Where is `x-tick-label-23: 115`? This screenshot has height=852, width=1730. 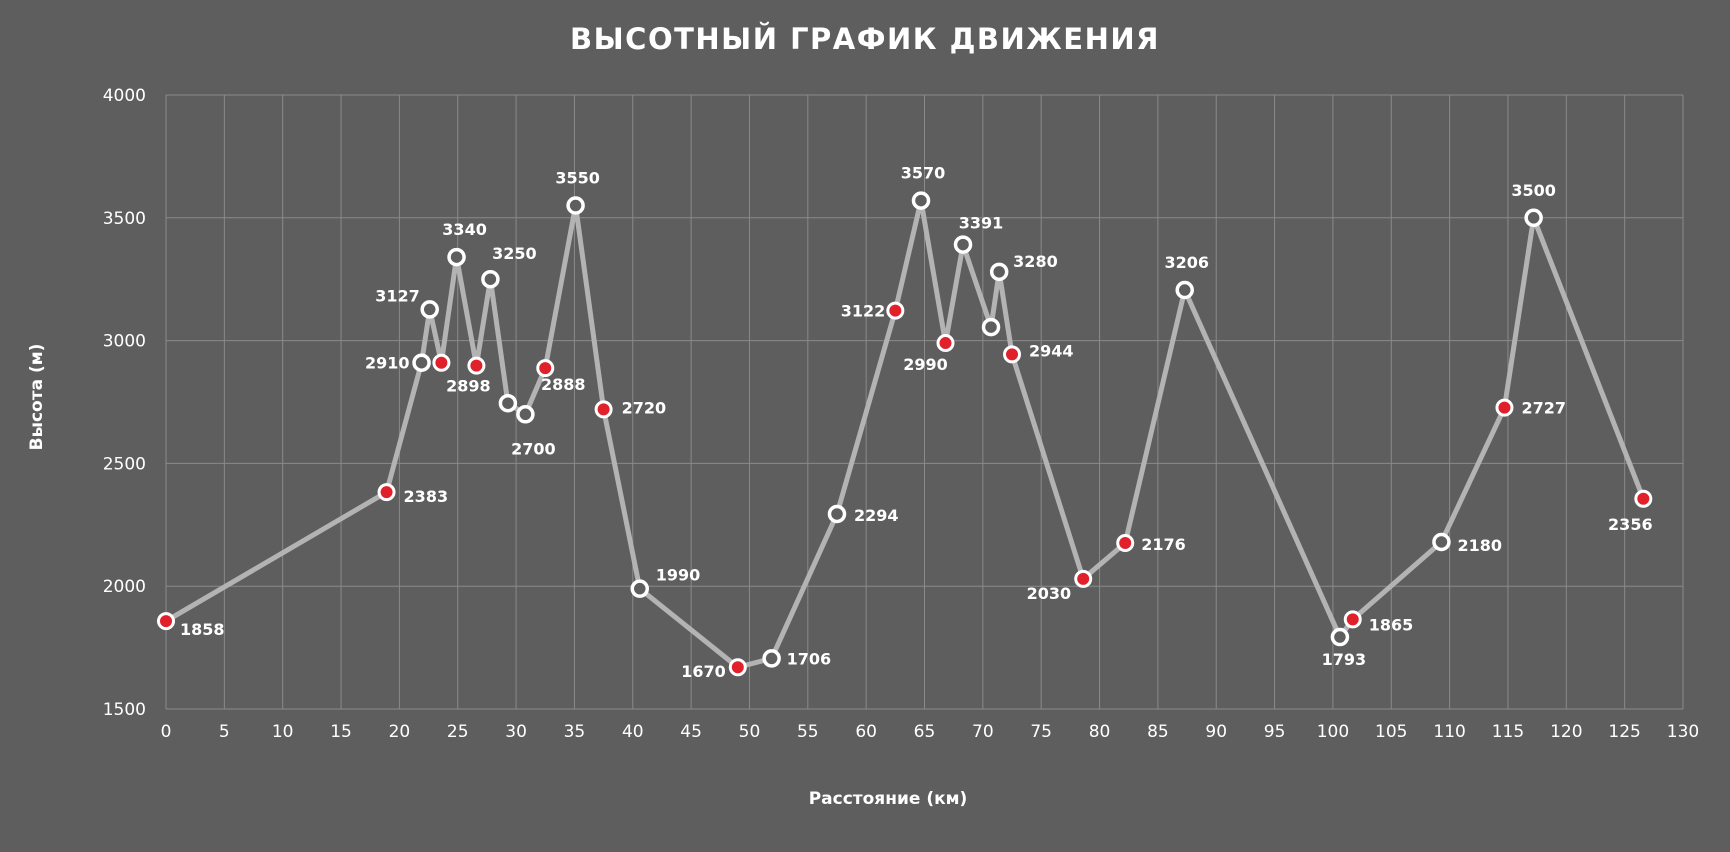 x-tick-label-23: 115 is located at coordinates (1508, 732).